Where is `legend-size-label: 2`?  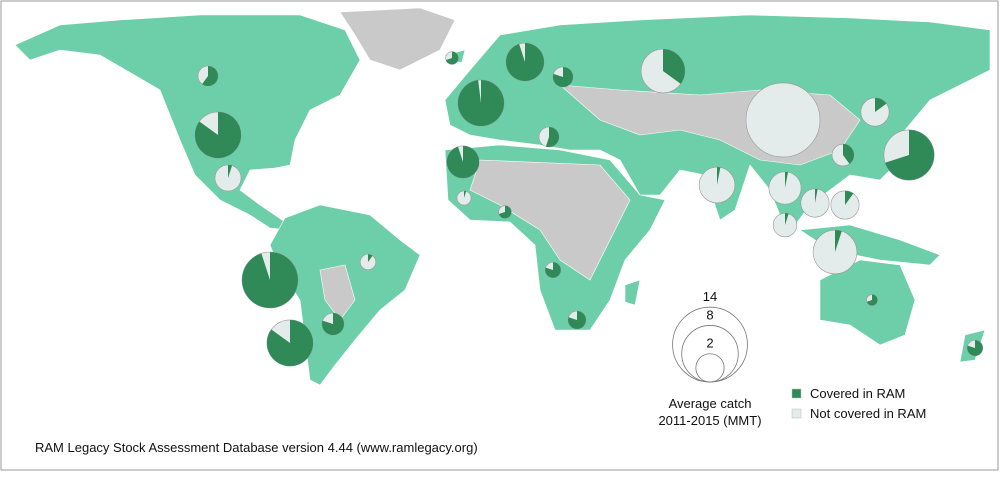
legend-size-label: 2 is located at coordinates (709, 343).